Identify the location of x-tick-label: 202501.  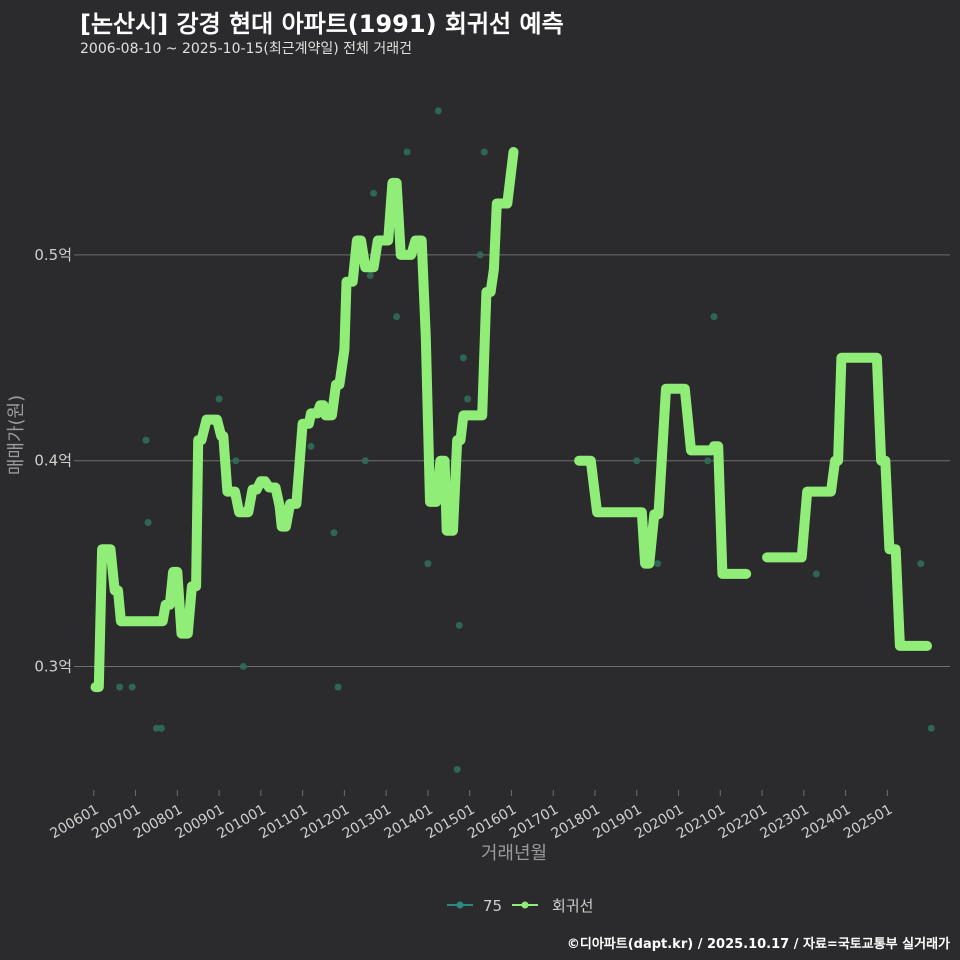
(868, 822).